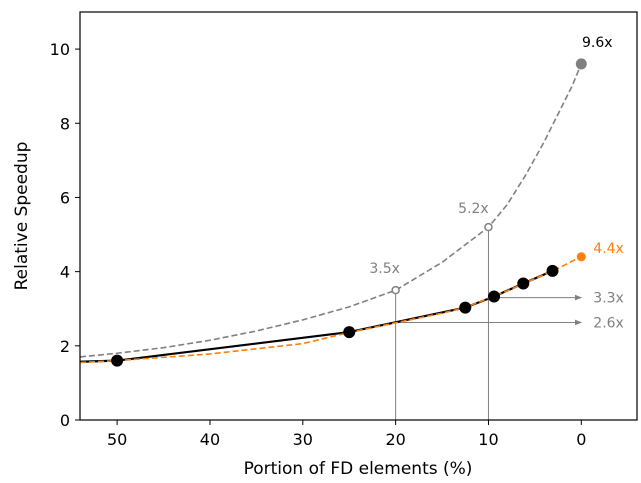 This screenshot has height=483, width=641. I want to click on y-tick-label: 8, so click(65, 123).